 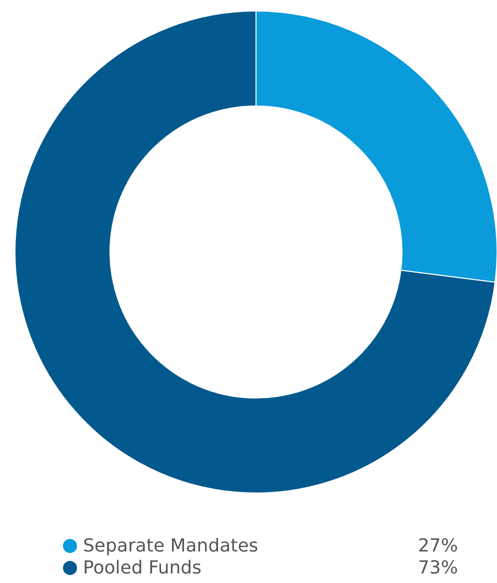 I want to click on data-label: 73%, so click(x=438, y=568).